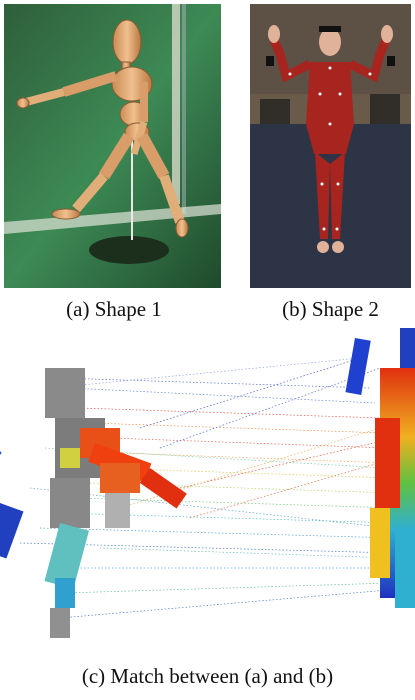  Describe the element at coordinates (207, 676) in the screenshot. I see `caption-c: (c) Match between (a) and (b)` at that location.